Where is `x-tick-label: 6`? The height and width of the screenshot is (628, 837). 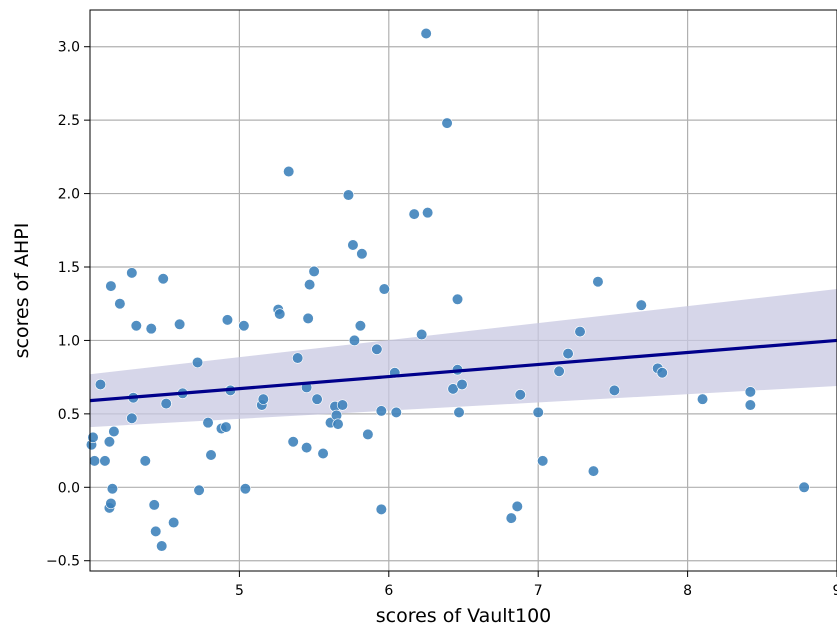 x-tick-label: 6 is located at coordinates (388, 591).